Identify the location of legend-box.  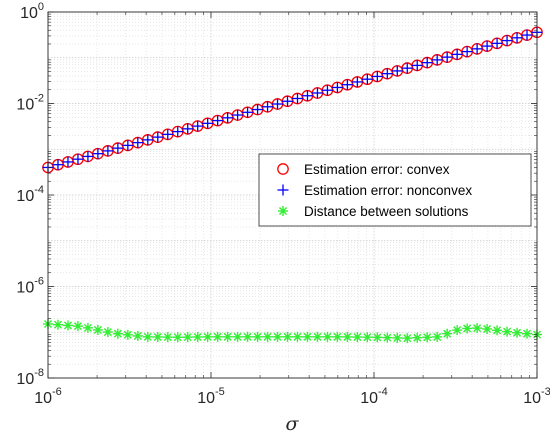
(395, 190).